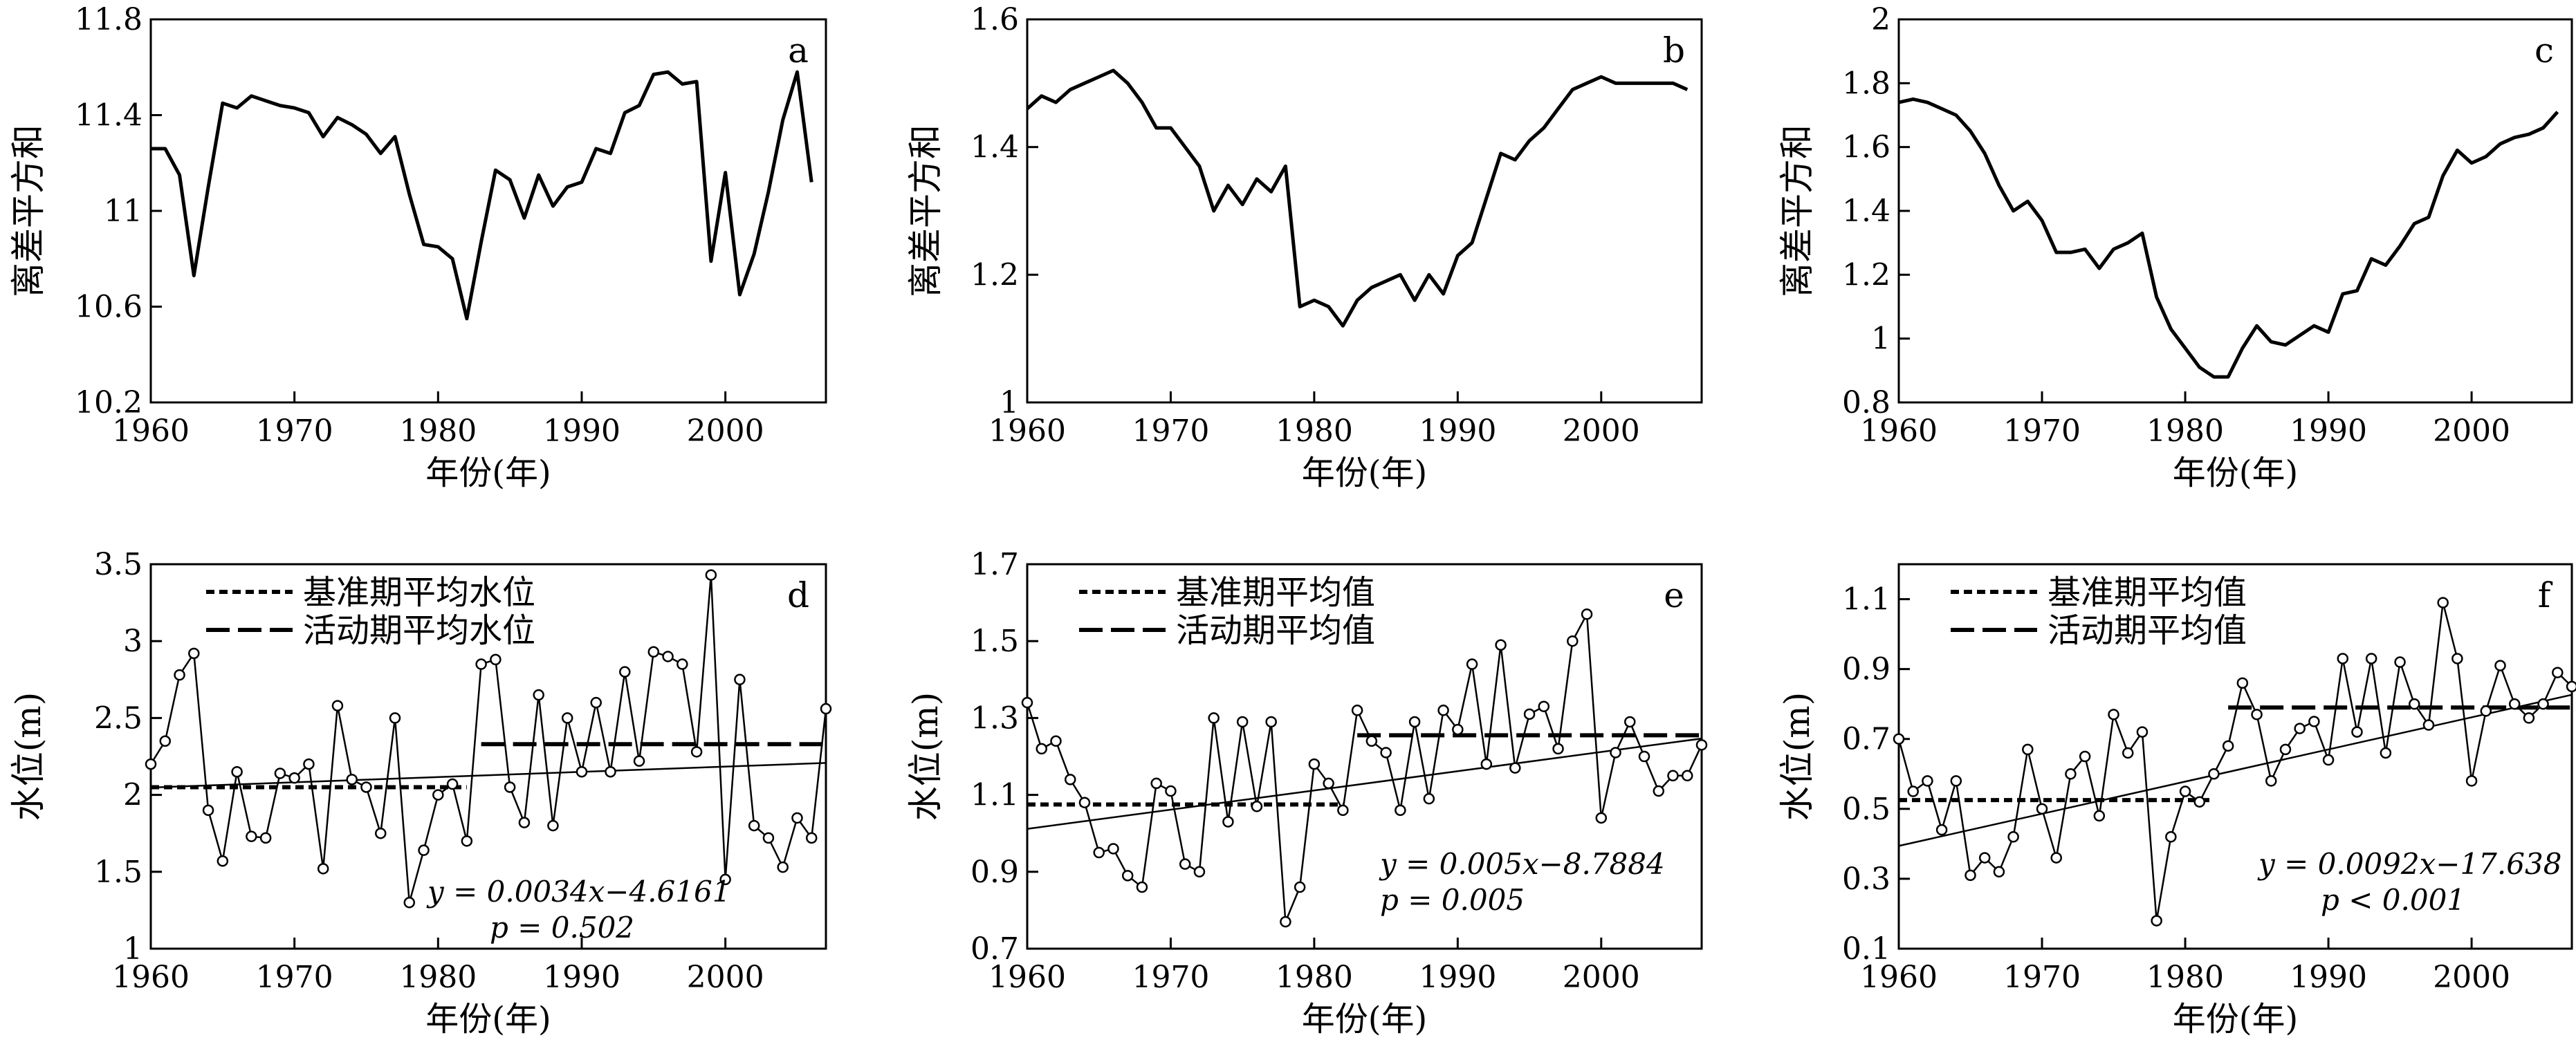  Describe the element at coordinates (1797, 756) in the screenshot. I see `y-axis-title: 水位(m)` at that location.